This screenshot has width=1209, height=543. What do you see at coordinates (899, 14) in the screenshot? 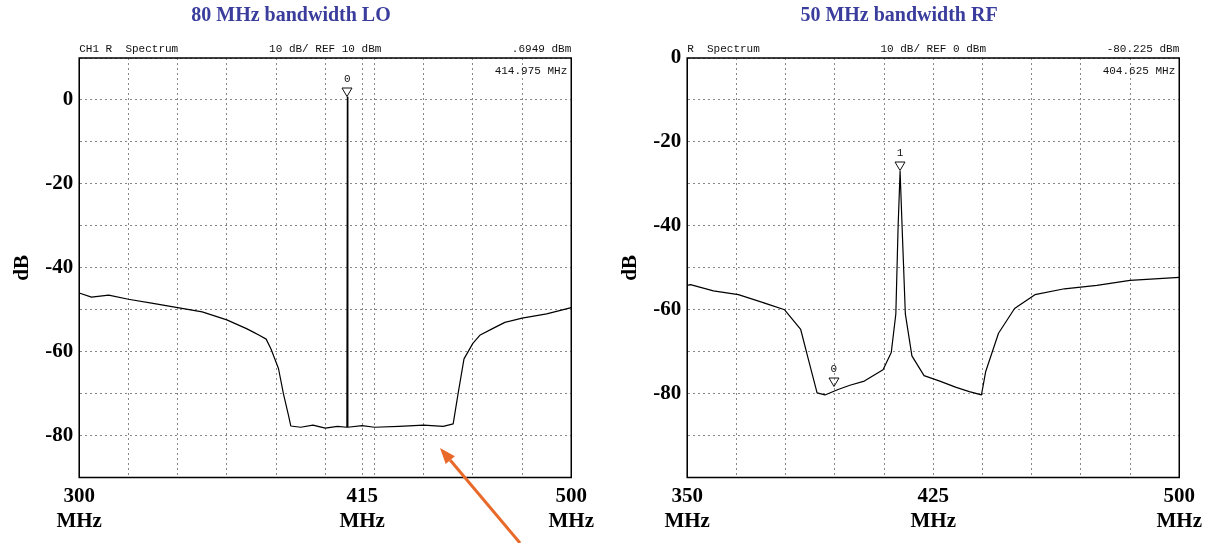
I see `chart-title: 50 MHz bandwidth RF` at bounding box center [899, 14].